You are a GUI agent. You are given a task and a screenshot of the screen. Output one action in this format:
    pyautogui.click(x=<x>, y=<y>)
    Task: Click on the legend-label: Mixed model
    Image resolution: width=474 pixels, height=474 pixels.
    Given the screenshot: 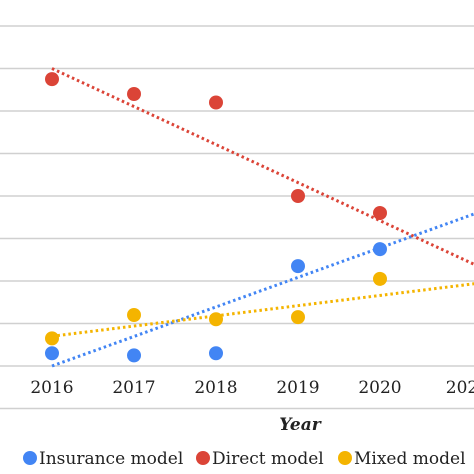 What is the action you would take?
    pyautogui.click(x=410, y=459)
    